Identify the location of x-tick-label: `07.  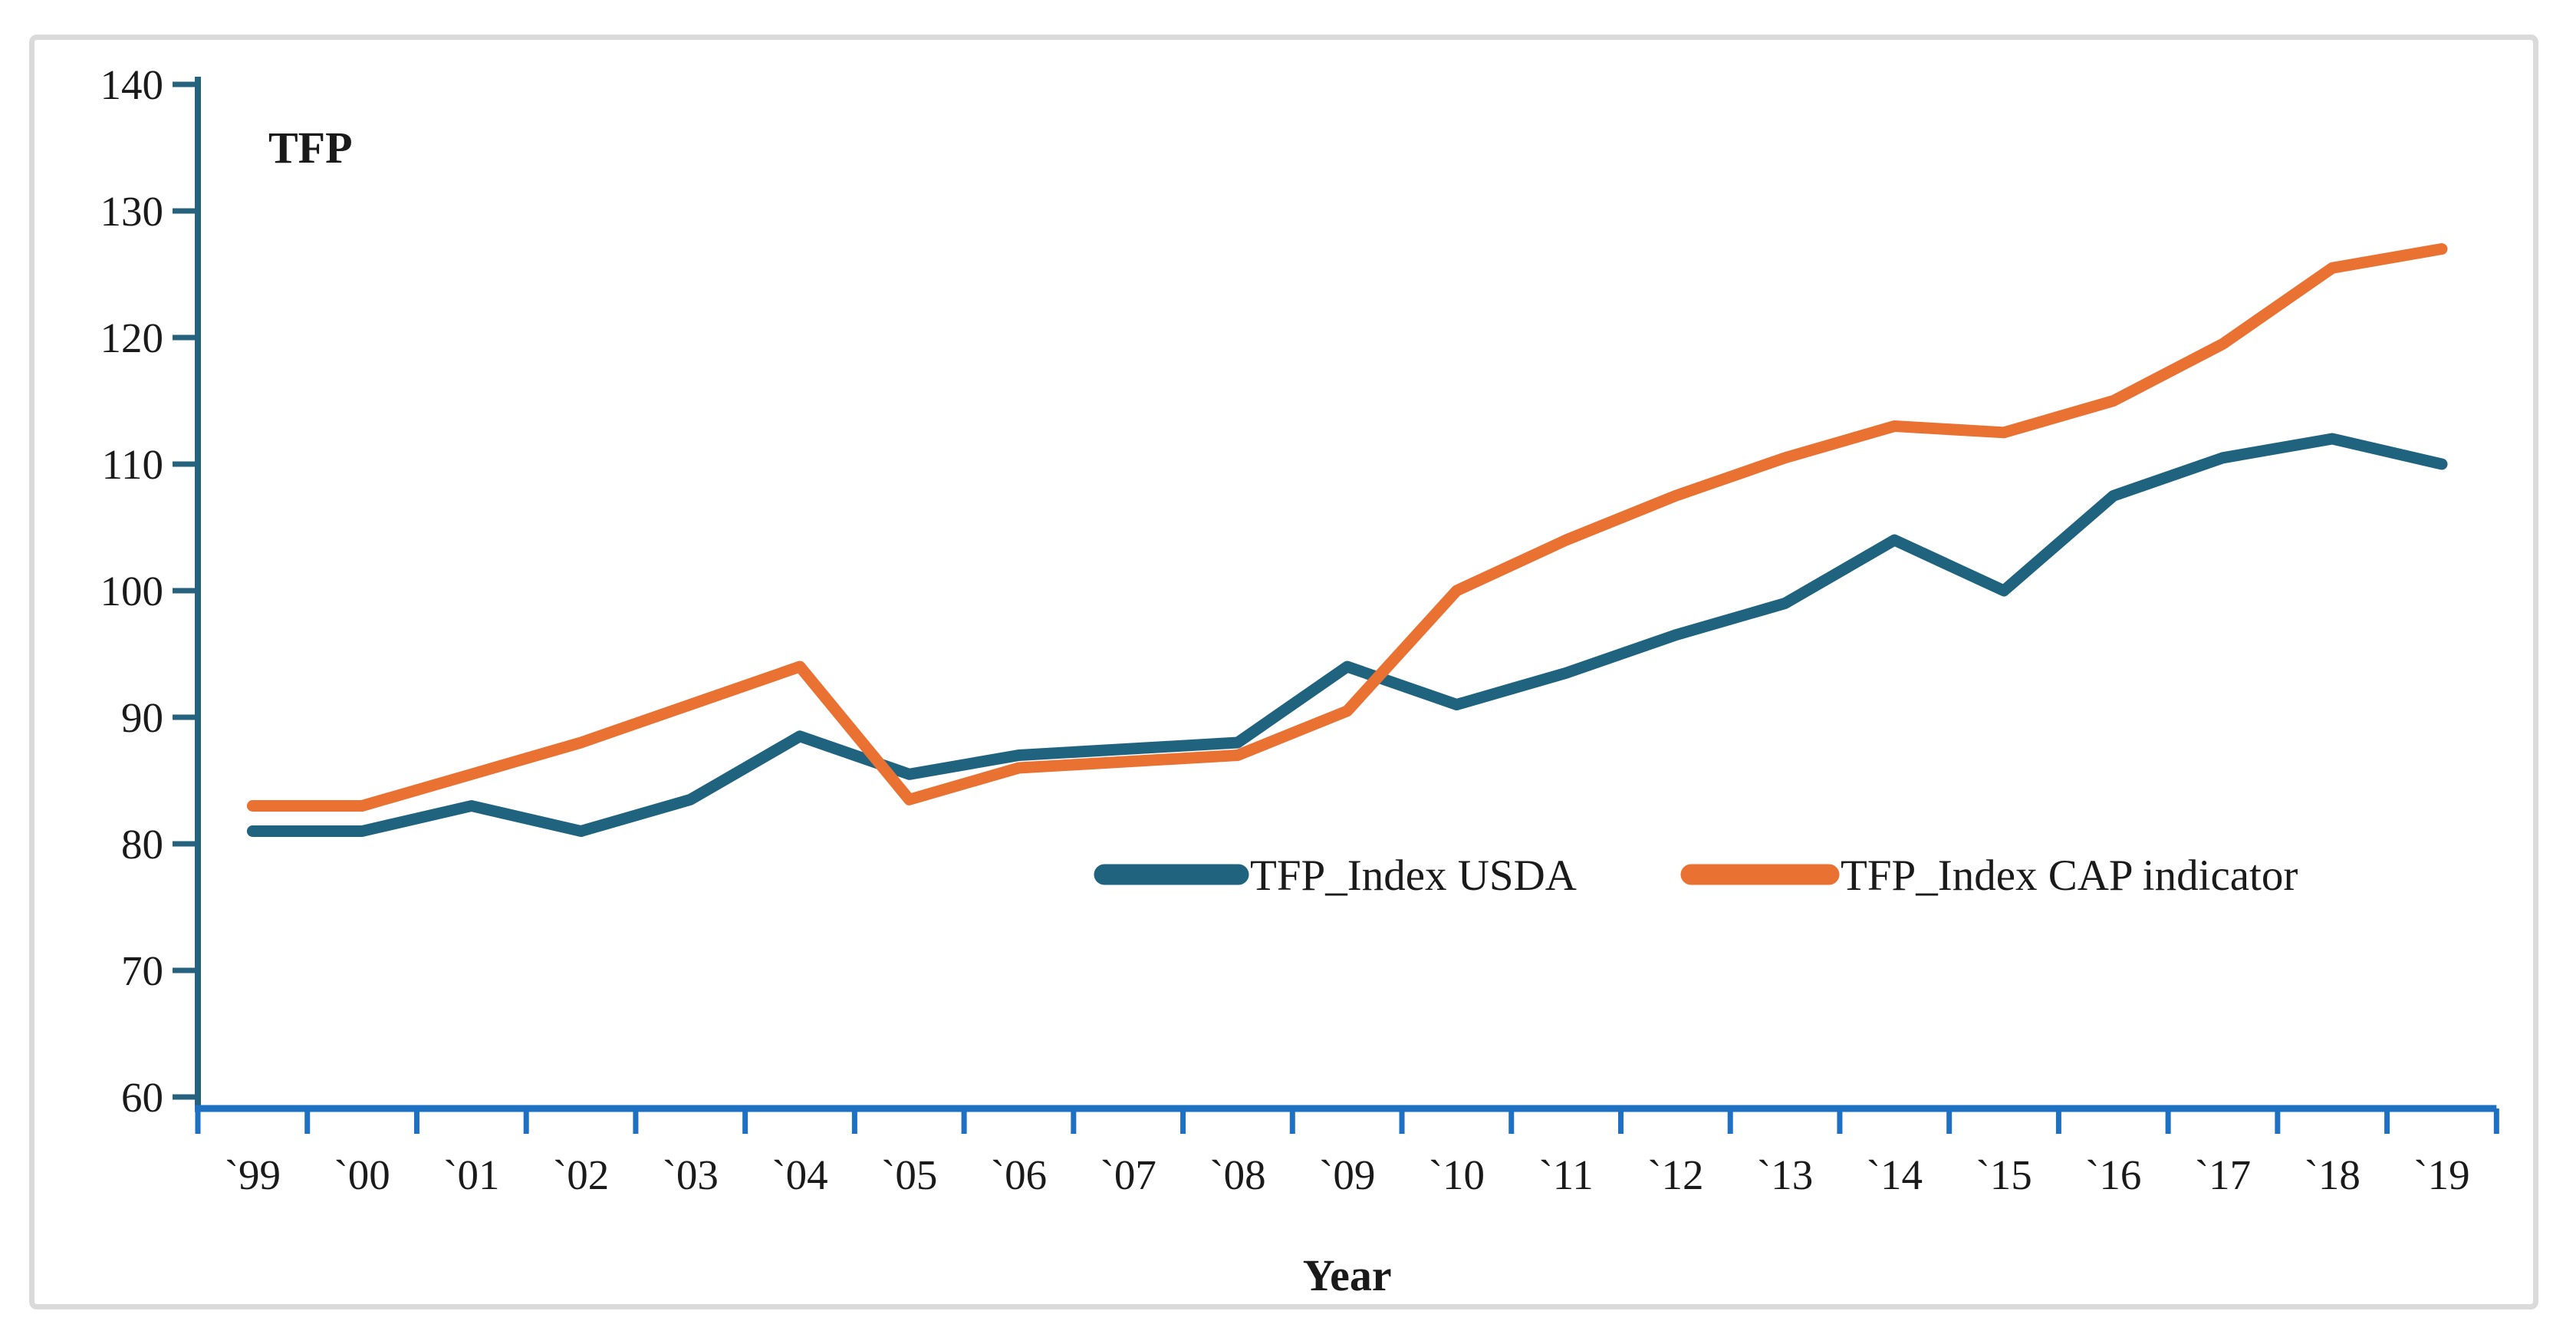
(1128, 1174).